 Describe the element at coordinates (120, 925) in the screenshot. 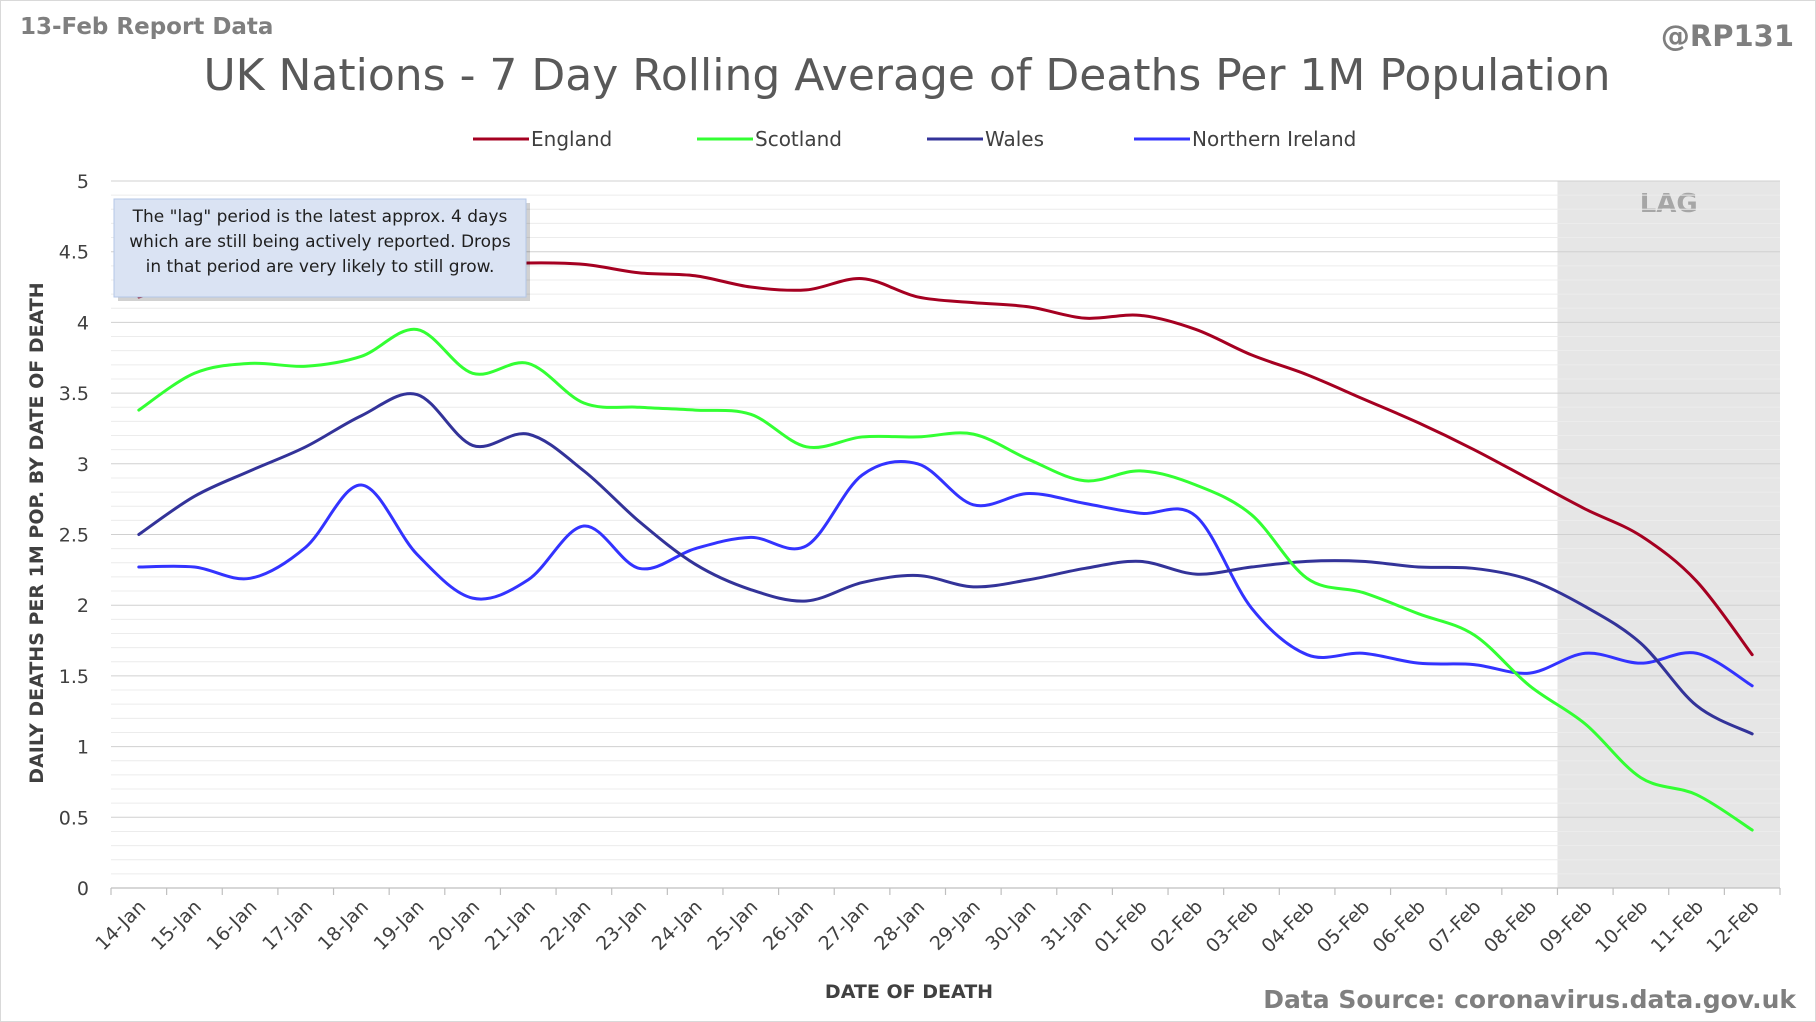

I see `x-tick-label: 14-Jan` at that location.